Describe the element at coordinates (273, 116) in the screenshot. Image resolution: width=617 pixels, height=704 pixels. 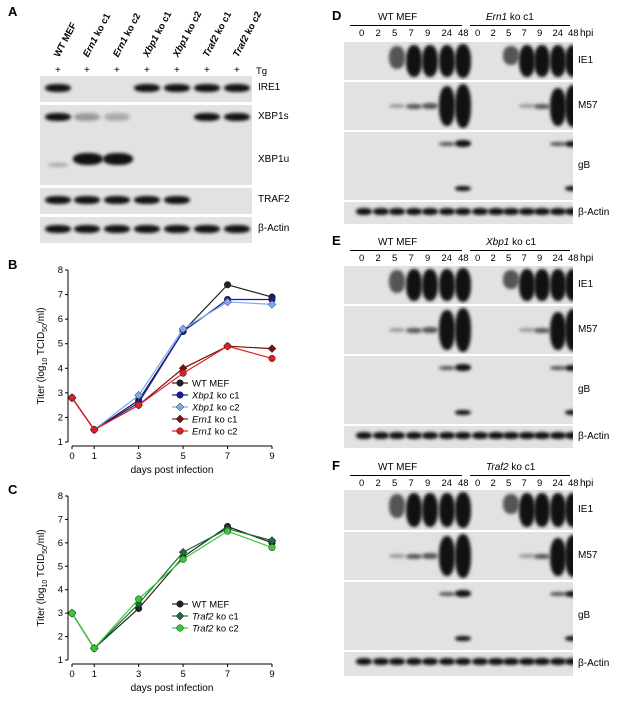
I see `blot-row-label: XBP1s` at that location.